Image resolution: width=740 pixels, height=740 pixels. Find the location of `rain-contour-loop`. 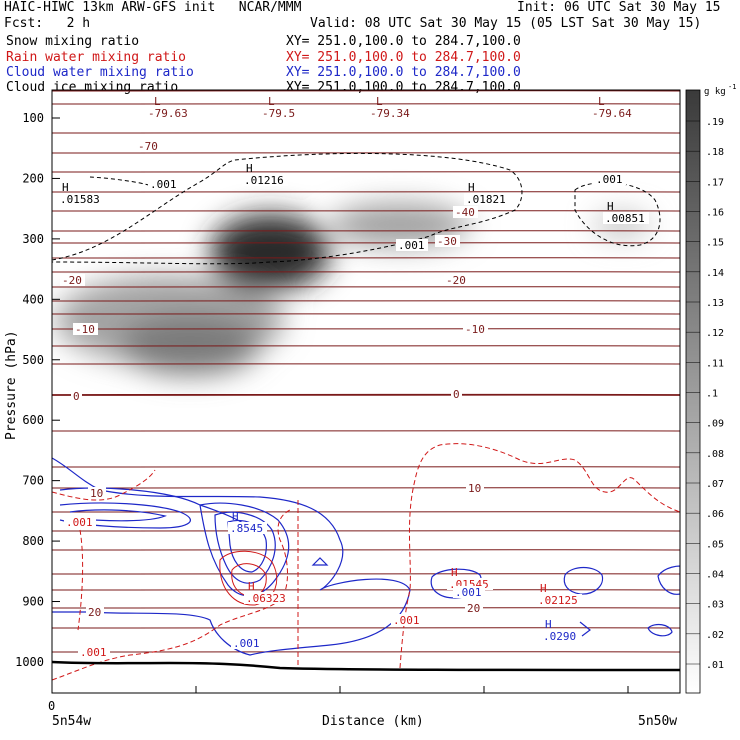

rain-contour-loop is located at coordinates (248, 578).